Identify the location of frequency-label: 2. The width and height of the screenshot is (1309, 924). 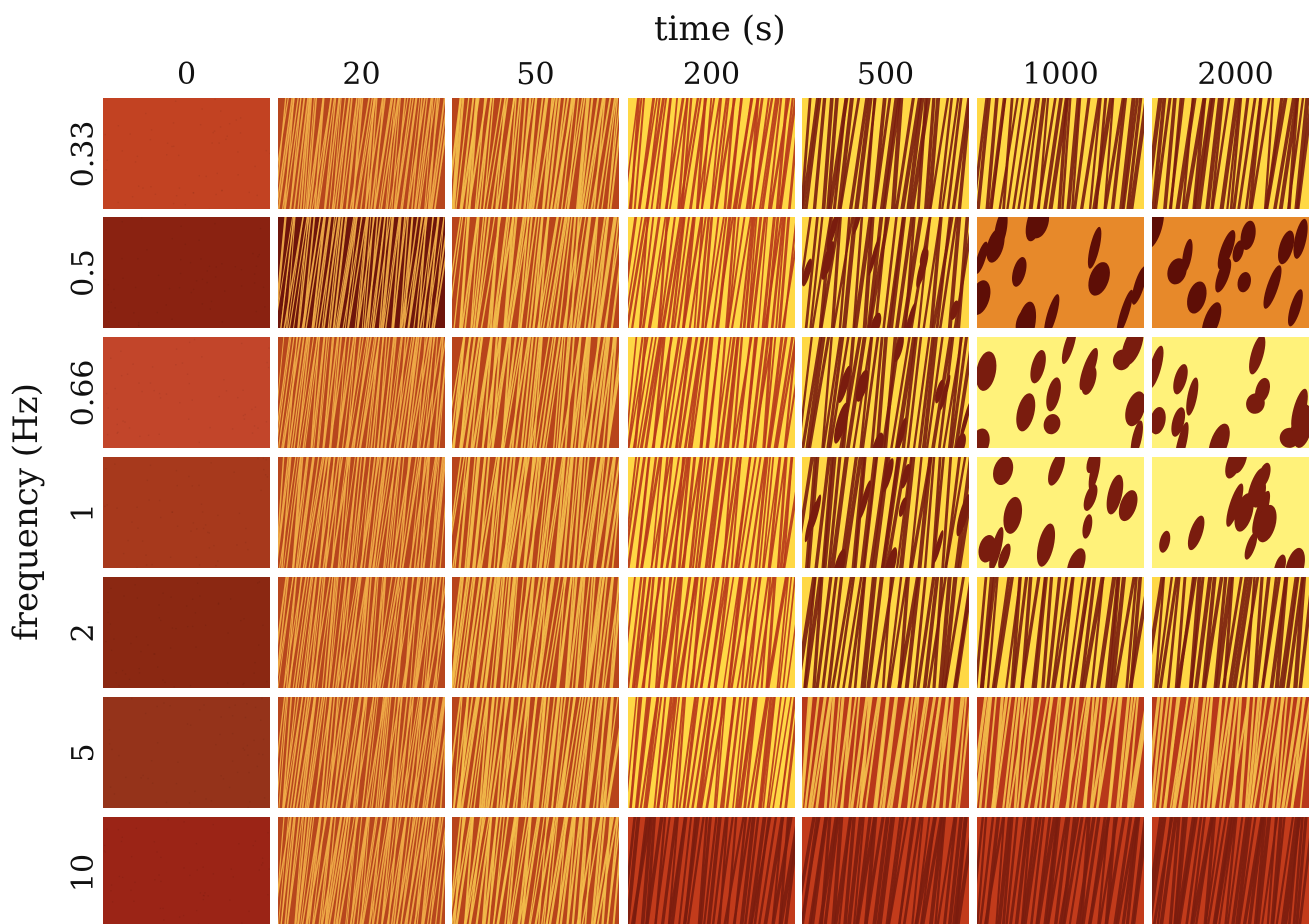
(83, 632).